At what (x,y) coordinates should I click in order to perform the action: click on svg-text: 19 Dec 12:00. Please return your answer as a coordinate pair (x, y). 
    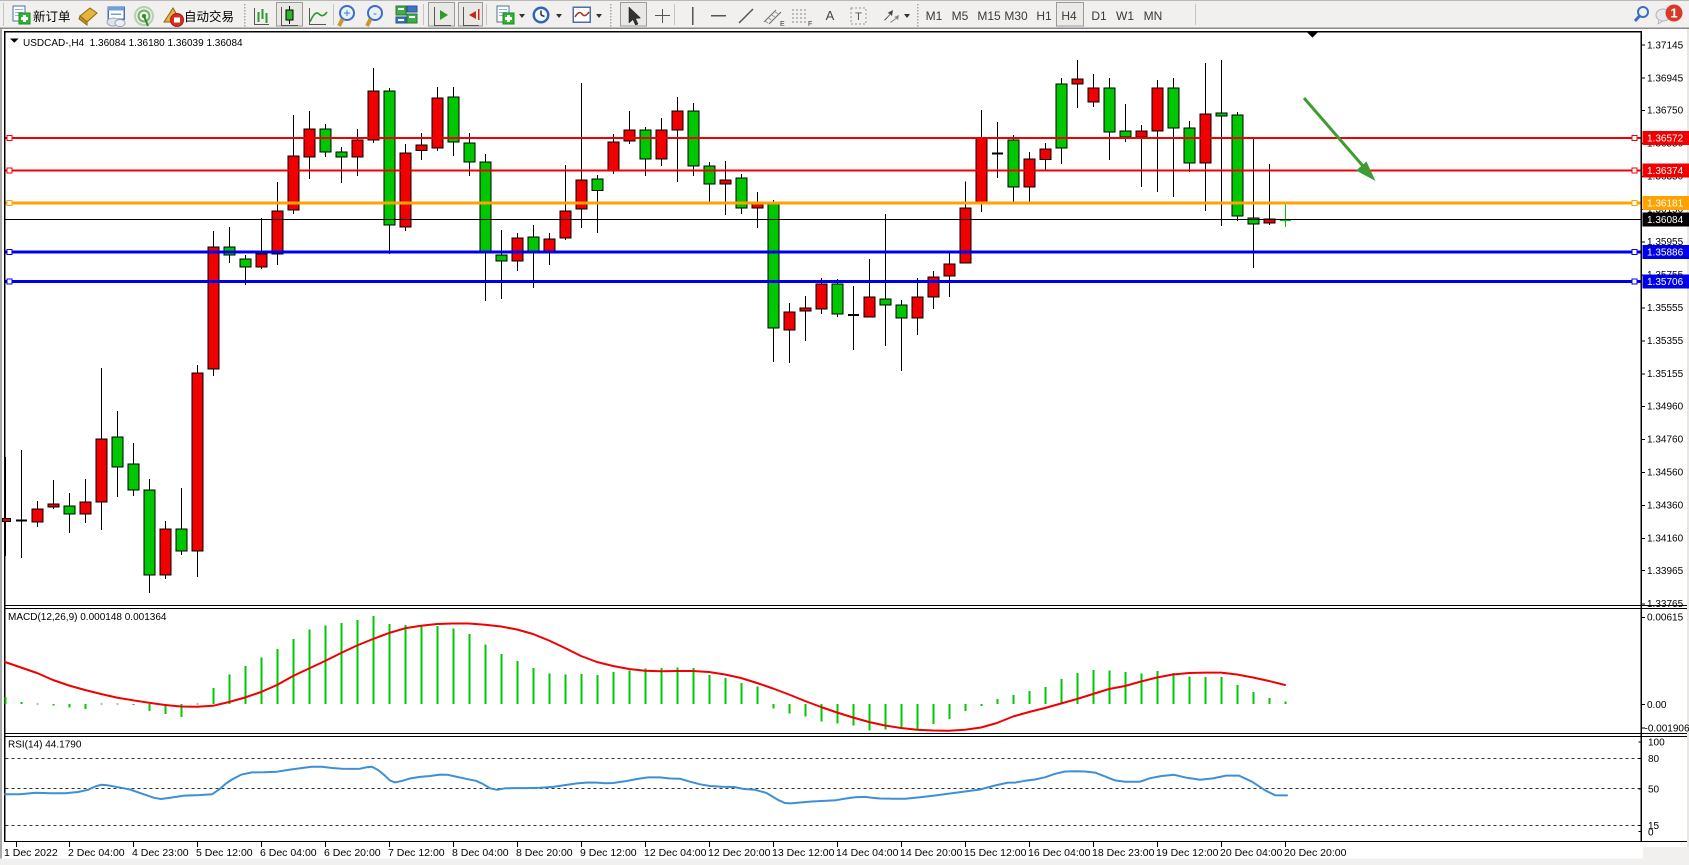
    Looking at the image, I should click on (1187, 853).